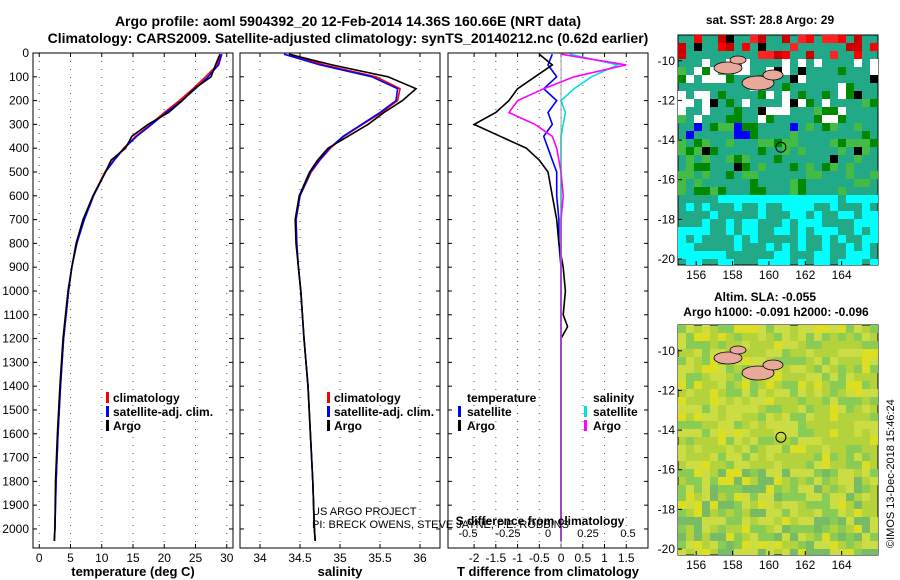  What do you see at coordinates (667, 140) in the screenshot?
I see `map-y-tick-label: -14` at bounding box center [667, 140].